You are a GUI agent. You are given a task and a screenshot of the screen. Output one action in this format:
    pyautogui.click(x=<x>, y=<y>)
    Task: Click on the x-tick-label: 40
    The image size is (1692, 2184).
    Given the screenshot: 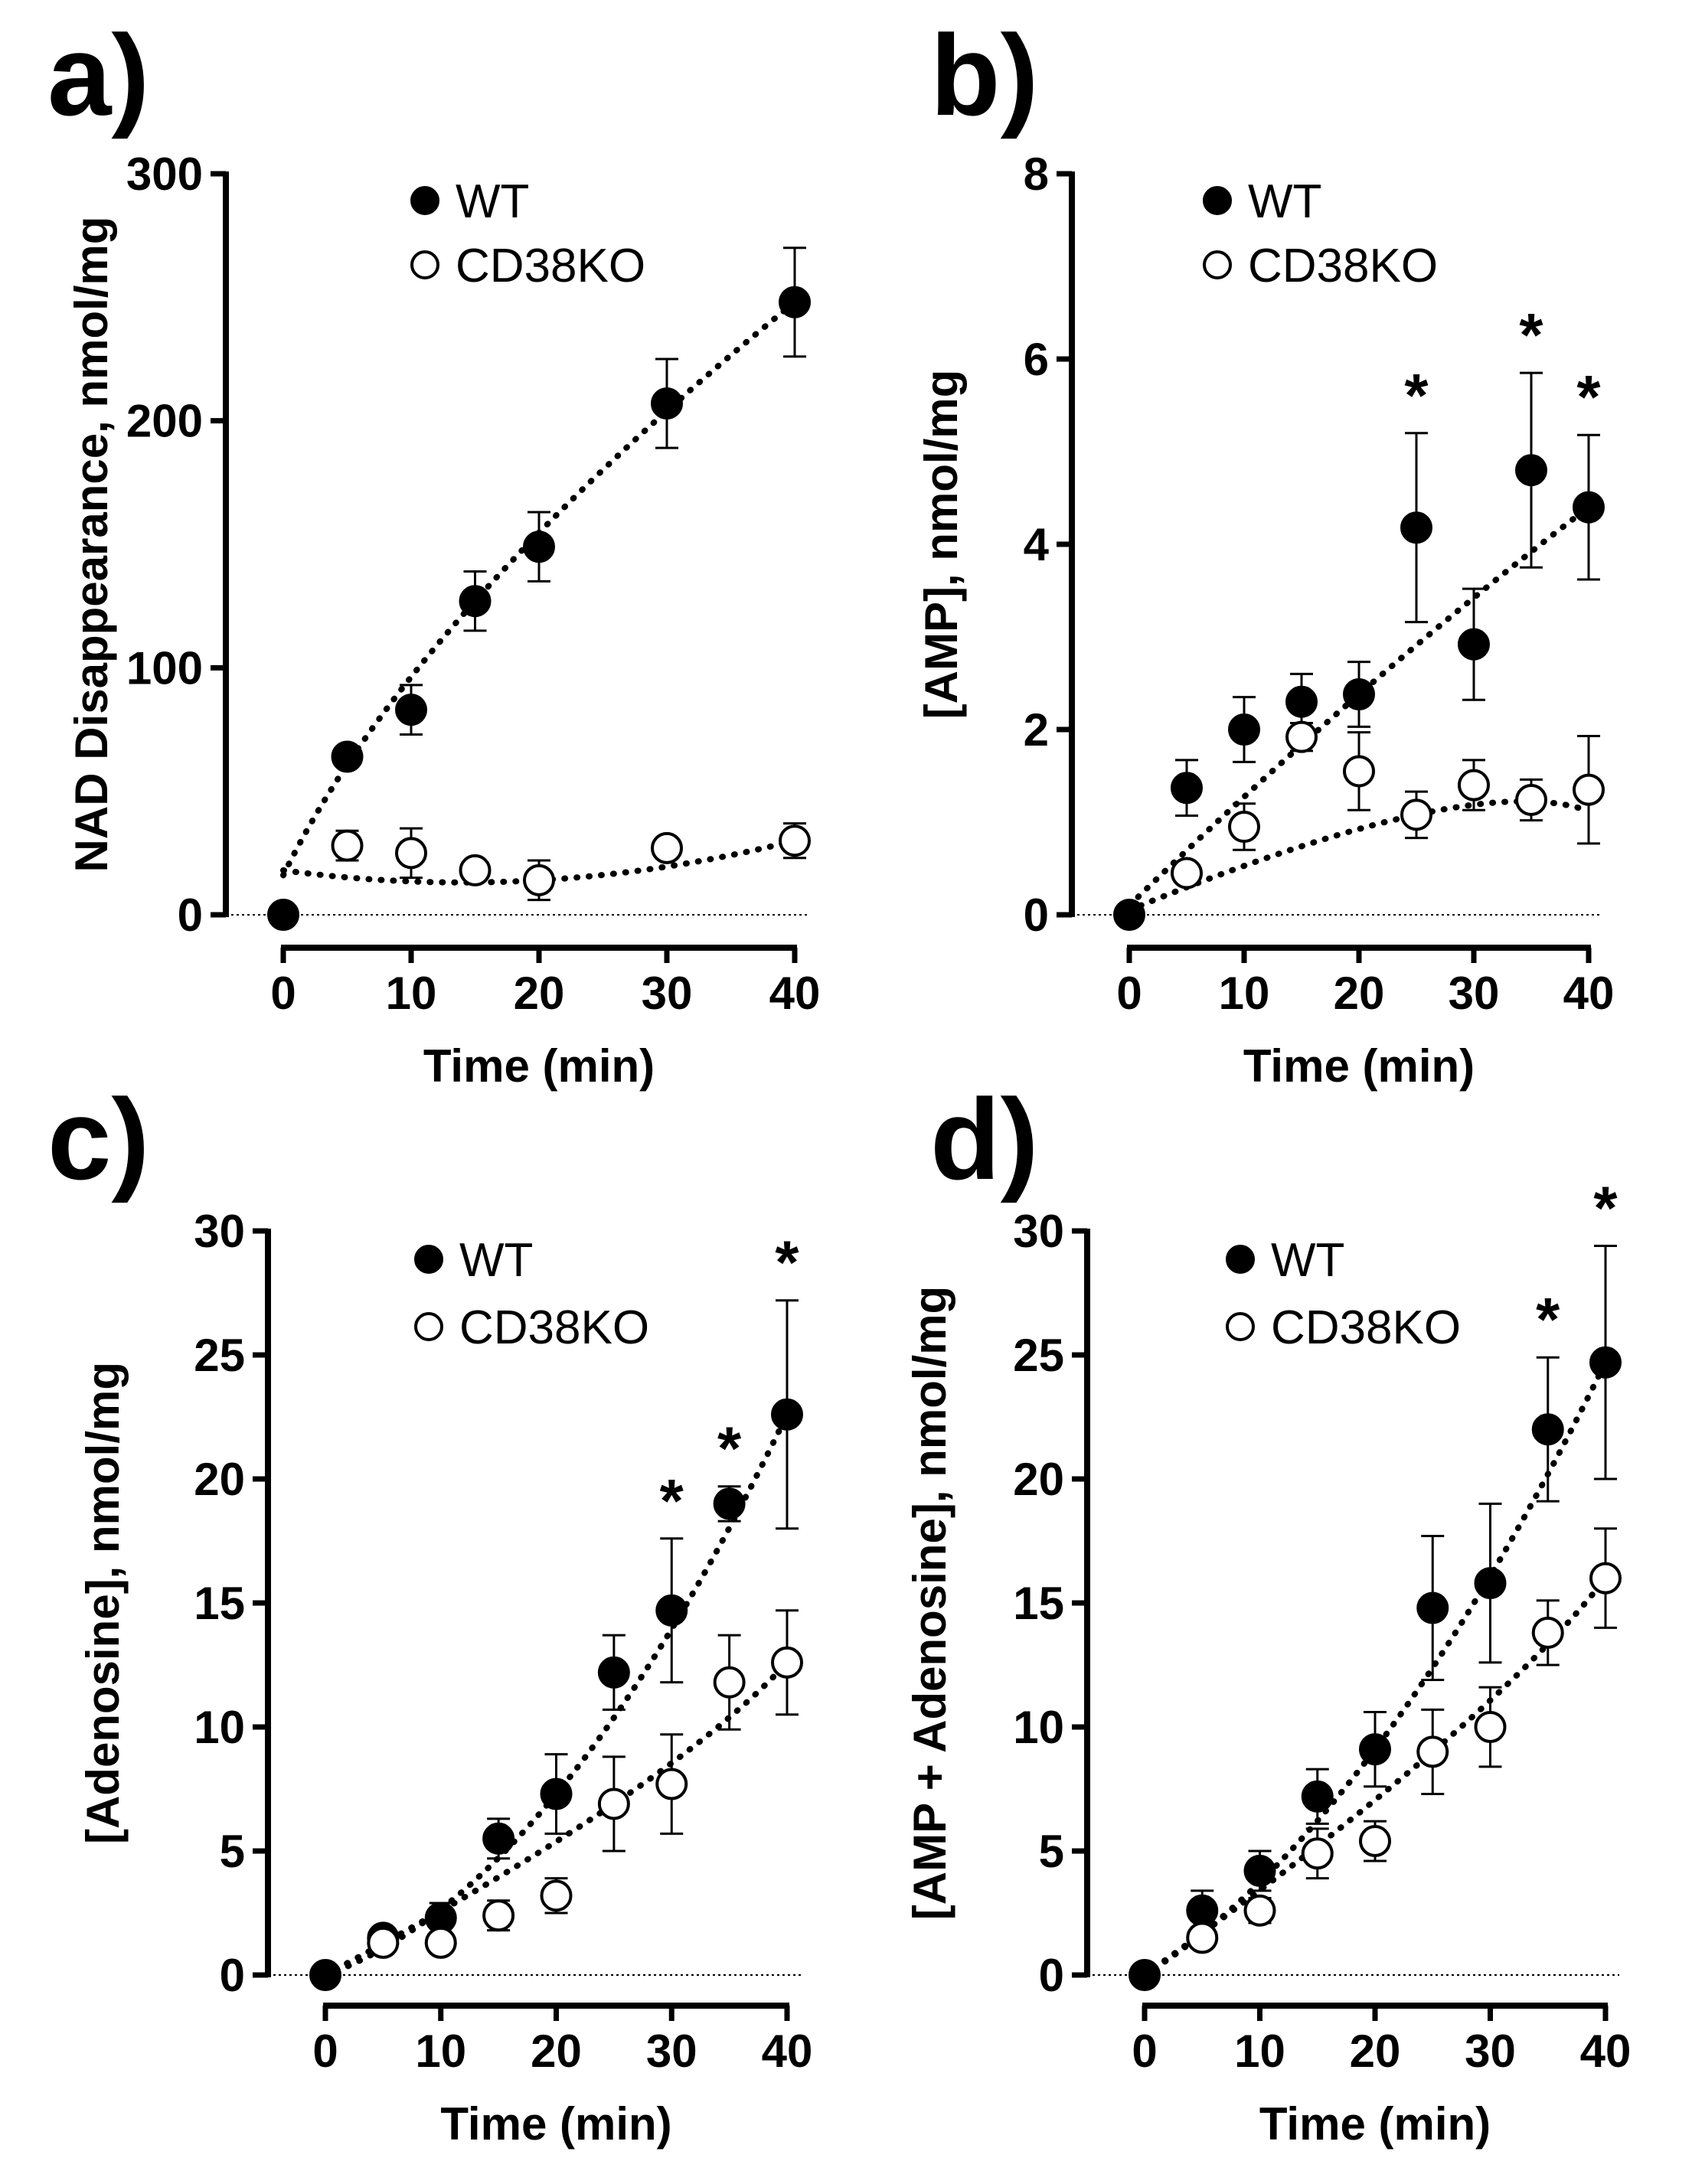 What is the action you would take?
    pyautogui.click(x=795, y=993)
    